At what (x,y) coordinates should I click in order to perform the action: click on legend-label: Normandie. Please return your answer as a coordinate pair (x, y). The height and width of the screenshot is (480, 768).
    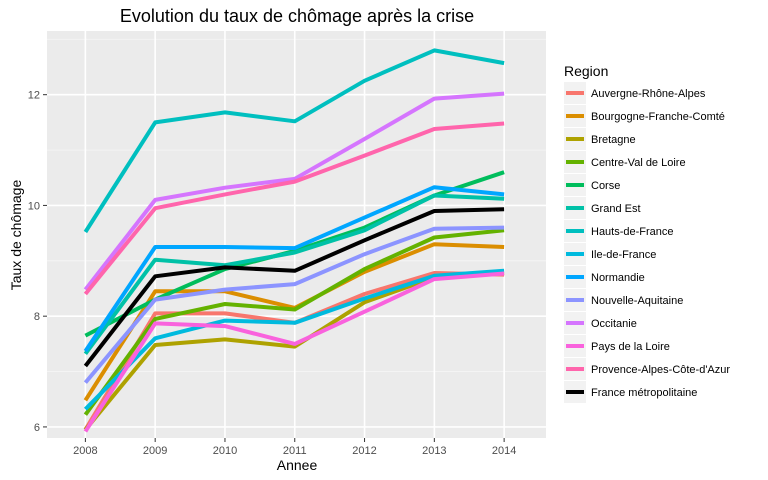
    Looking at the image, I should click on (618, 278).